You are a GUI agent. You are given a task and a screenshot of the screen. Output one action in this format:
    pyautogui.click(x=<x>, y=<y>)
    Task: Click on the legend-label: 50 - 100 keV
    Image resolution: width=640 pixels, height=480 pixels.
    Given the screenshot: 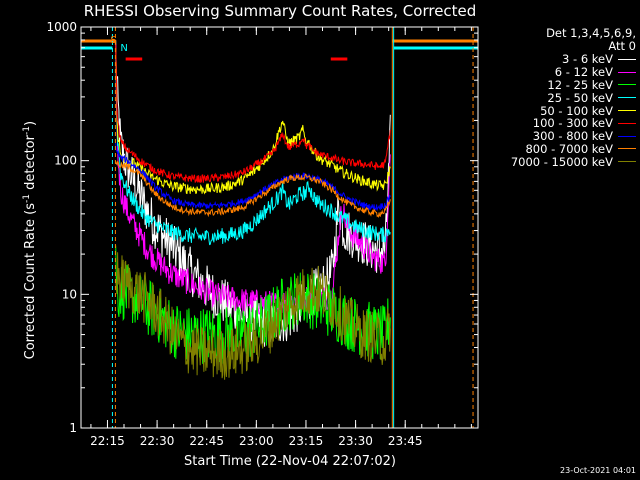 What is the action you would take?
    pyautogui.click(x=576, y=110)
    